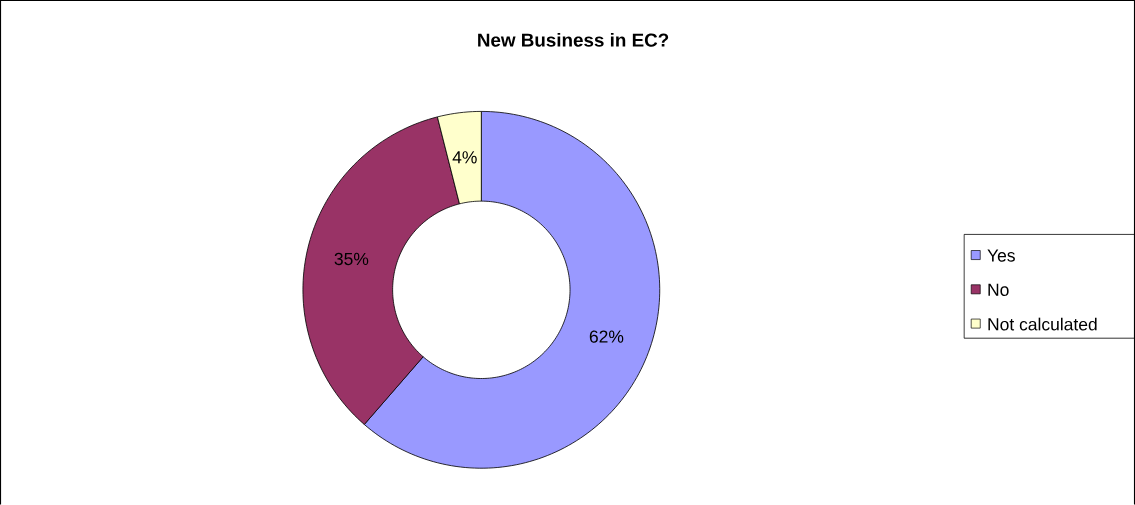 Image resolution: width=1135 pixels, height=505 pixels. What do you see at coordinates (998, 289) in the screenshot?
I see `legend-label: No` at bounding box center [998, 289].